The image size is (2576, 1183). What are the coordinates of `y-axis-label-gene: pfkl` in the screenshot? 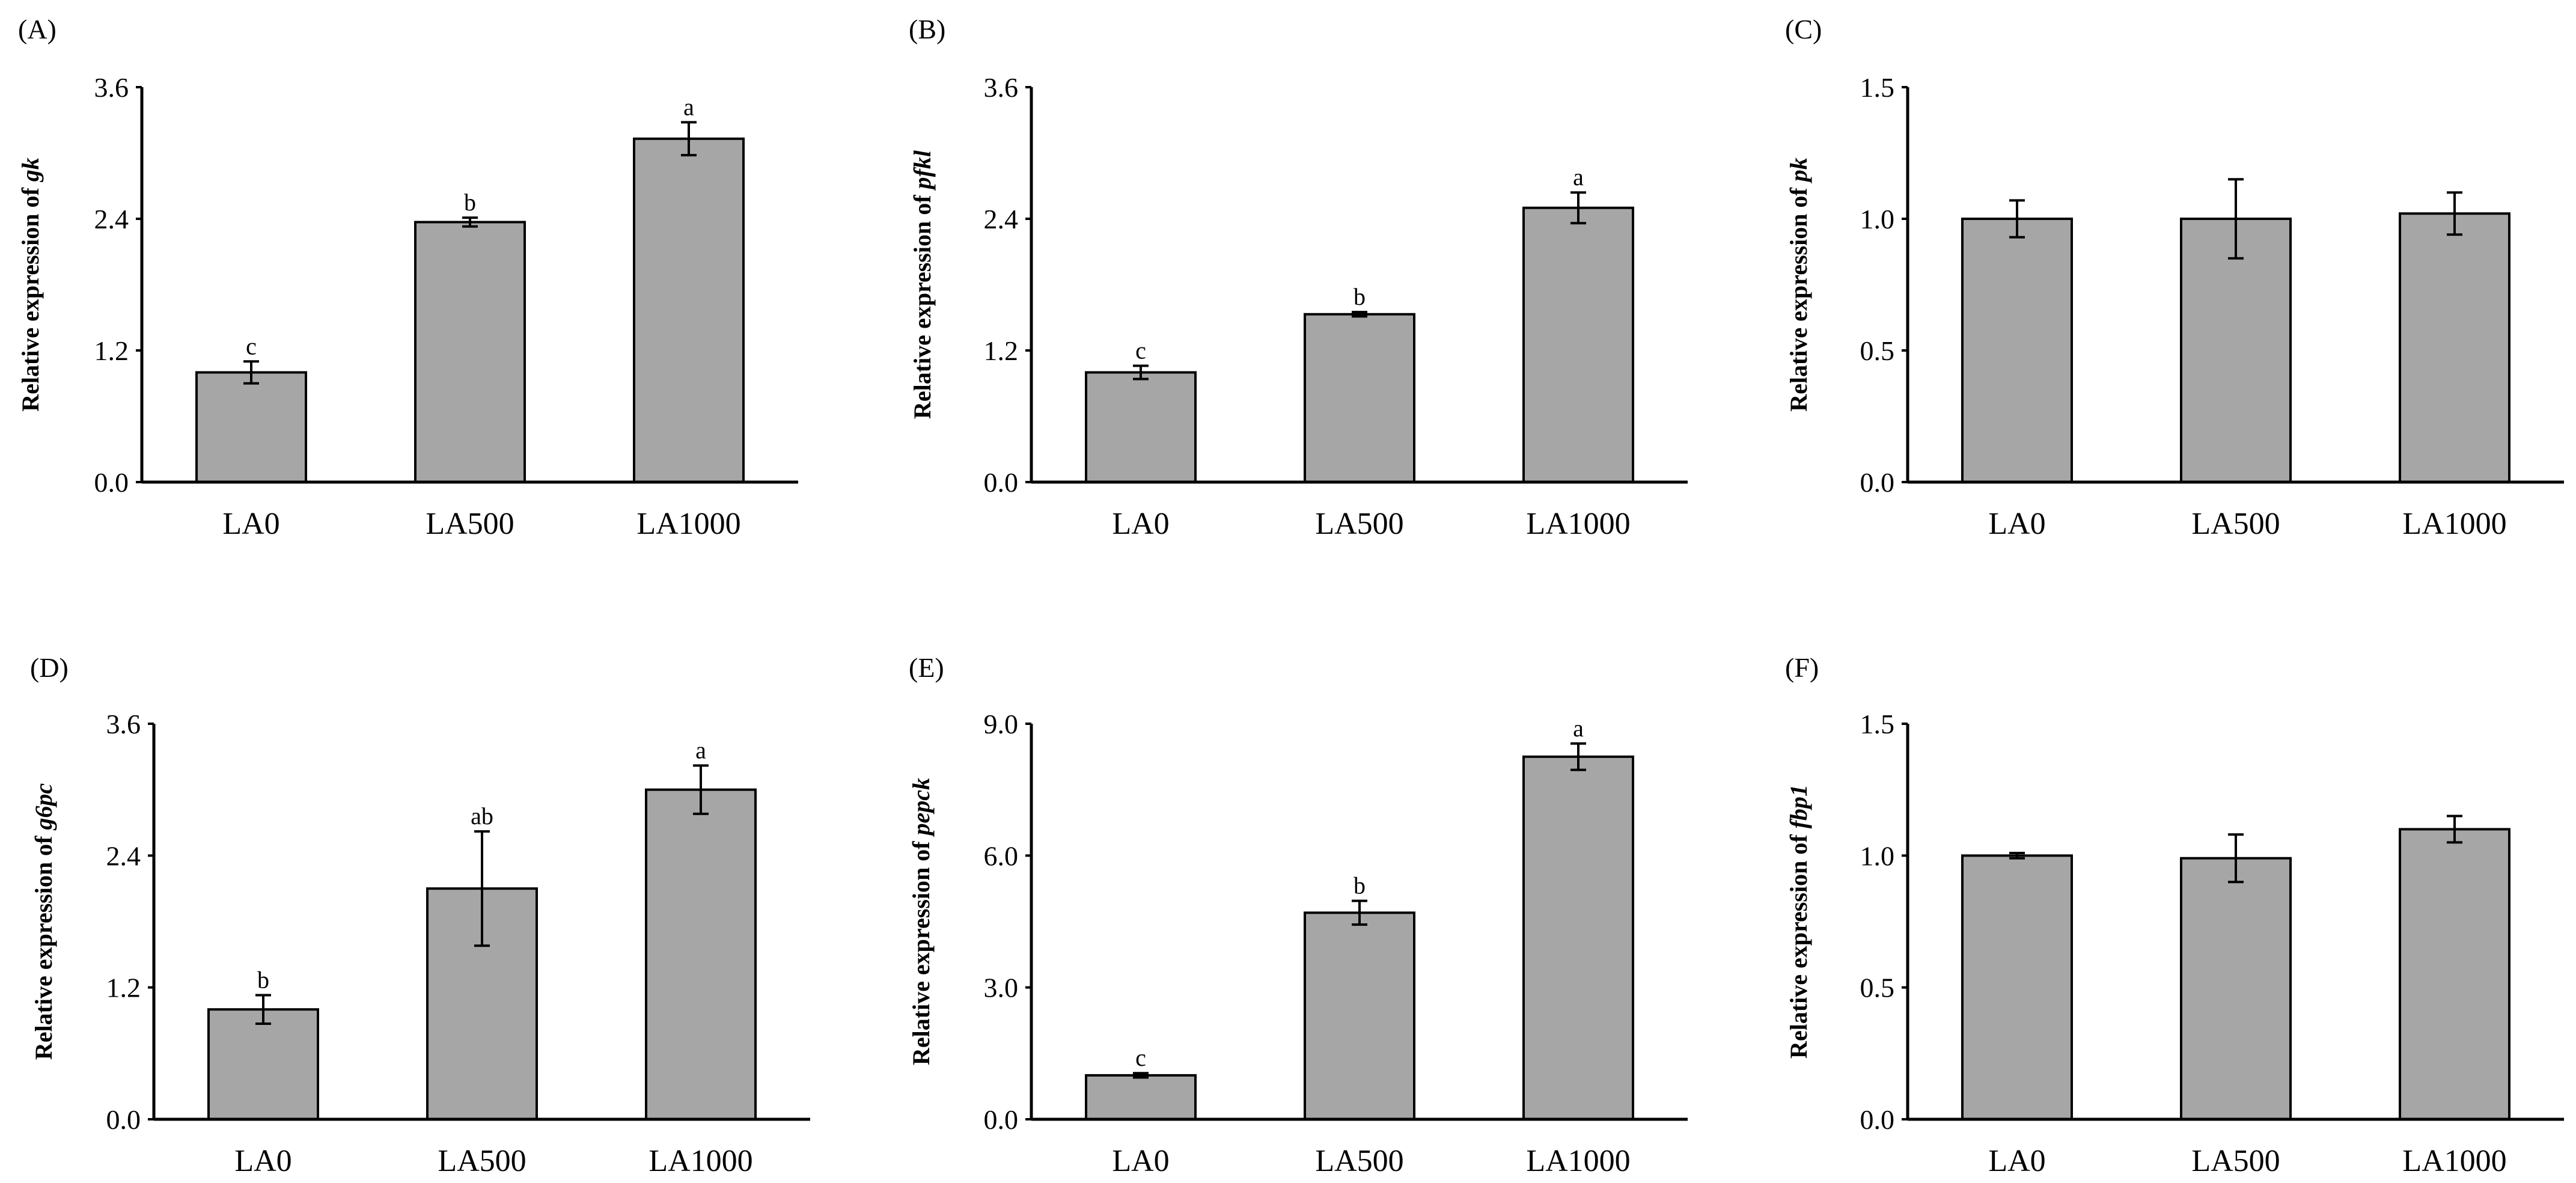 It's located at (922, 170).